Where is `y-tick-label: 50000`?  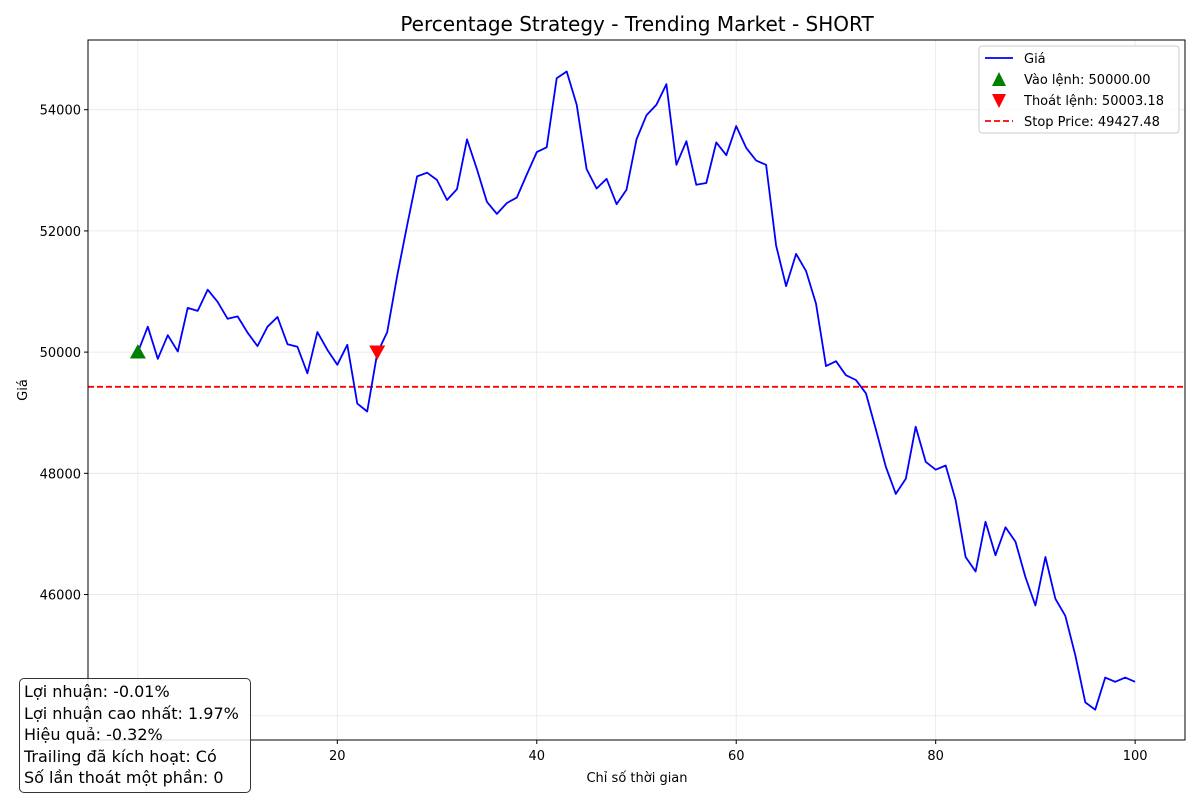 y-tick-label: 50000 is located at coordinates (60, 353).